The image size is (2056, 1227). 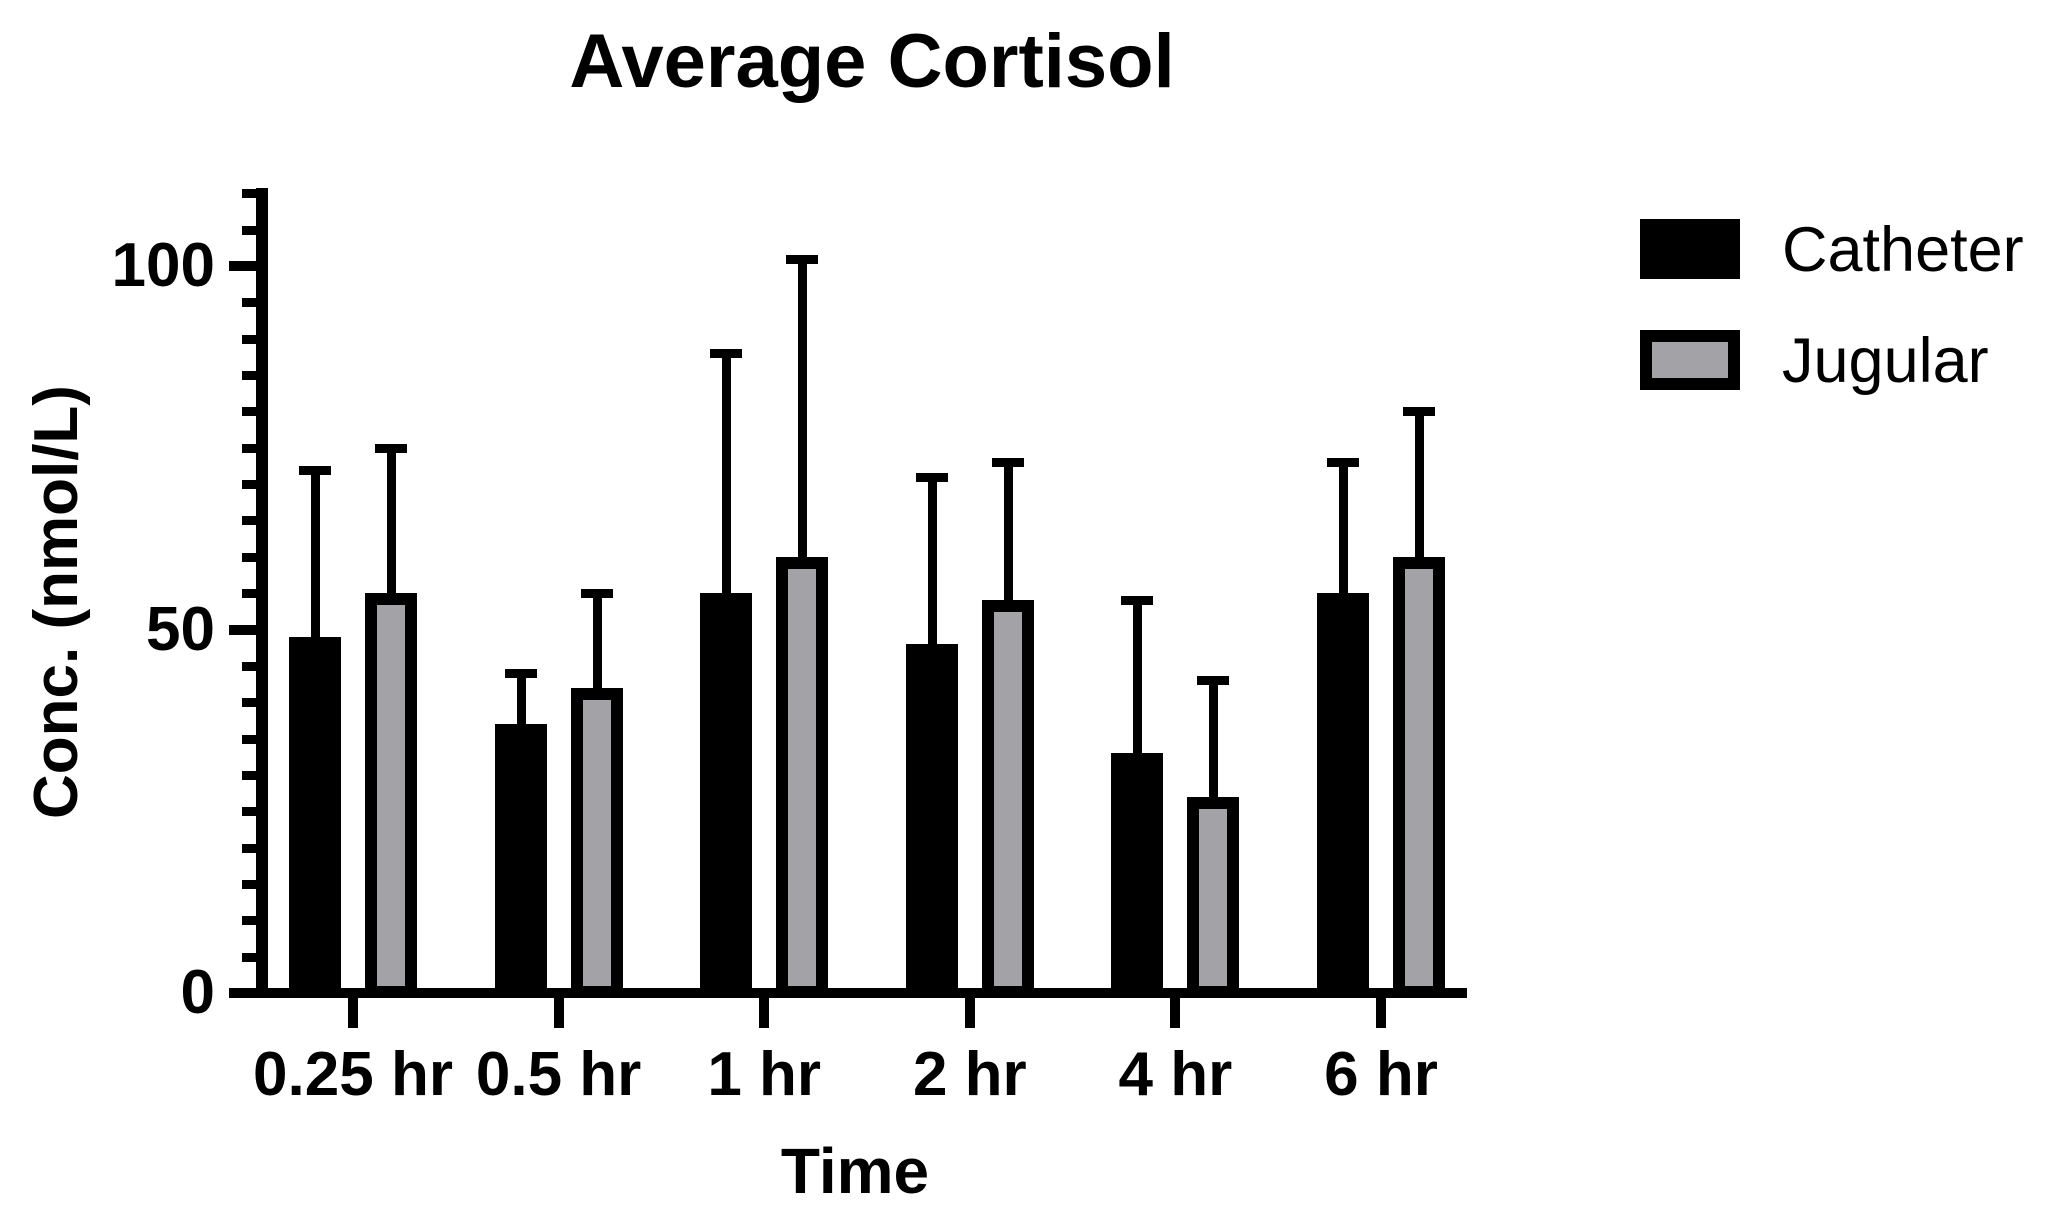 What do you see at coordinates (1381, 1074) in the screenshot?
I see `x-tick-label-6-hr: 6 hr` at bounding box center [1381, 1074].